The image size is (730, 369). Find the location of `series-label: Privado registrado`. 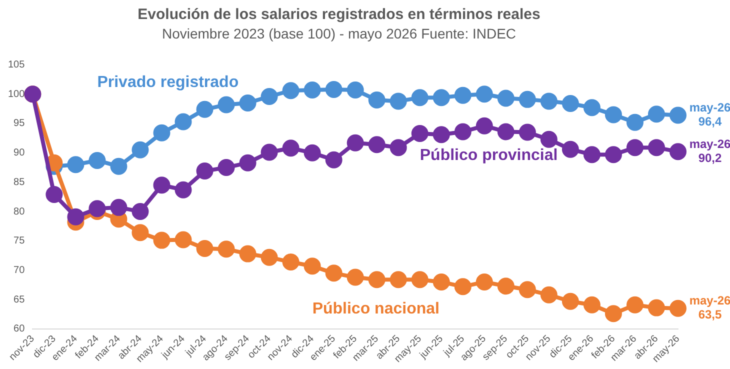

series-label: Privado registrado is located at coordinates (168, 82).